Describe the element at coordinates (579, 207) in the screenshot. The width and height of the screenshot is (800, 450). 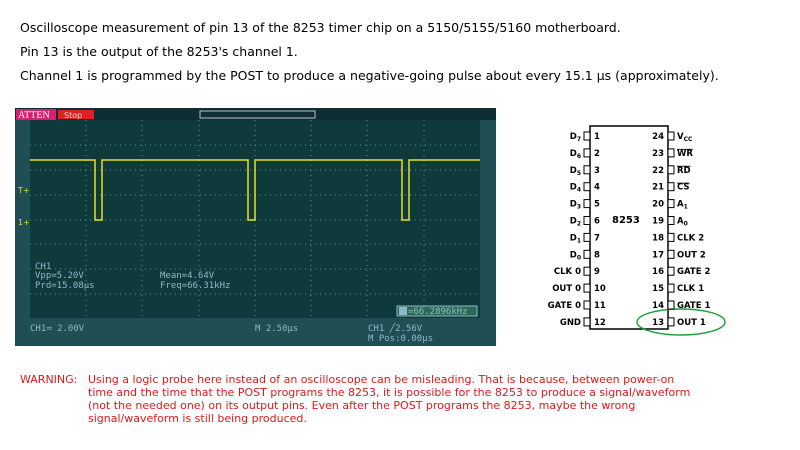
I see `pin-sub: 3` at that location.